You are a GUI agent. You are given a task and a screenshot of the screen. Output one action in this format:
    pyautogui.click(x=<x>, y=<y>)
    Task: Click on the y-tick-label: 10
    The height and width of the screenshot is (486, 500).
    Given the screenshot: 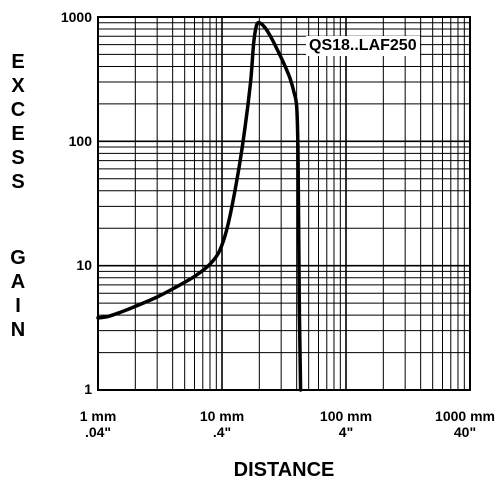 What is the action you would take?
    pyautogui.click(x=84, y=265)
    